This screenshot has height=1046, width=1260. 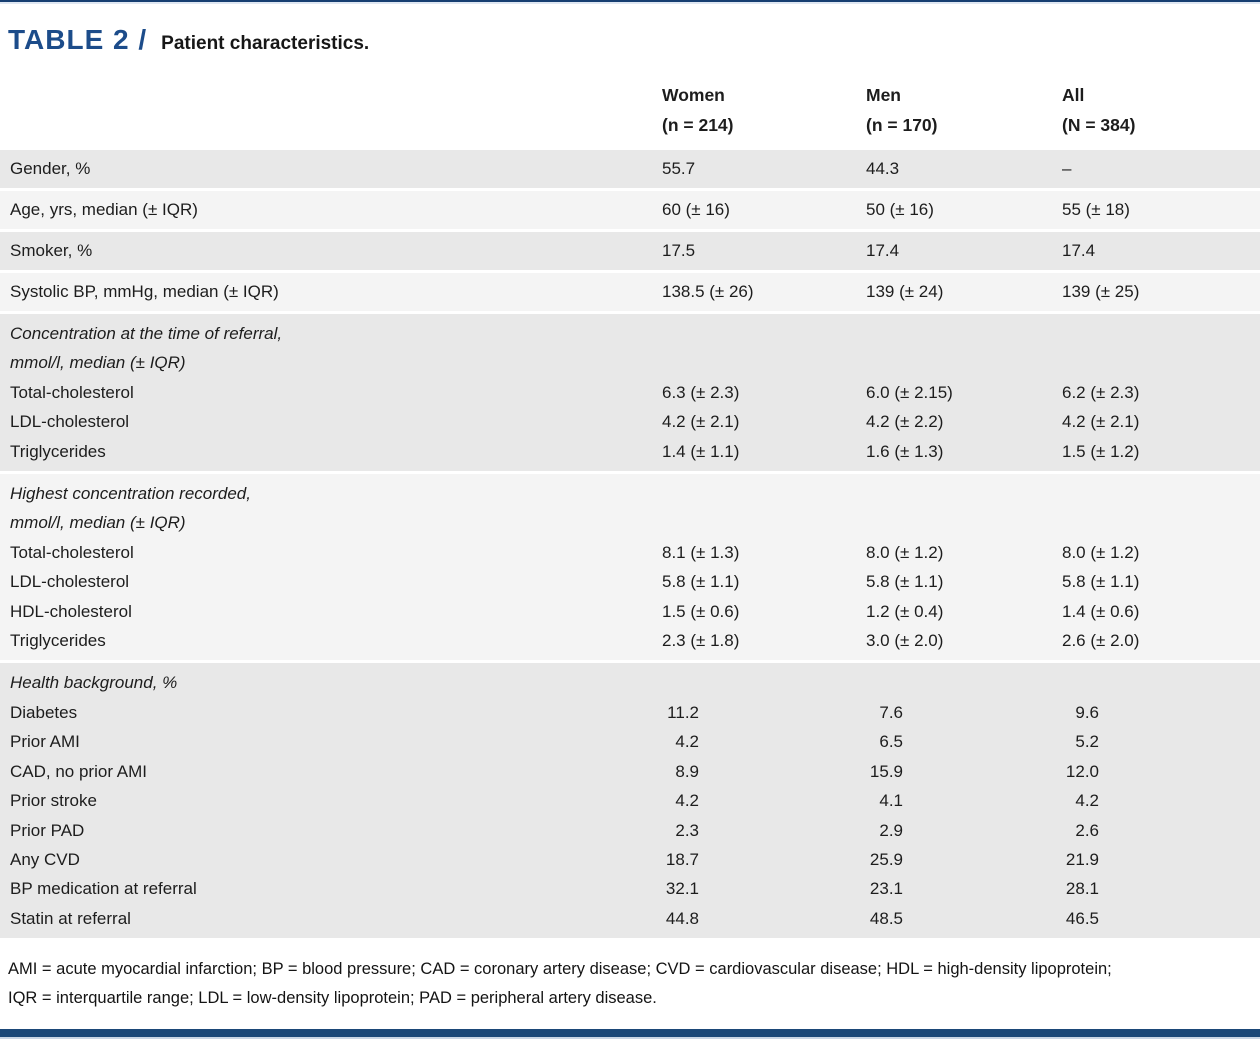 What do you see at coordinates (72, 552) in the screenshot?
I see `row-label: Total-cholesterol` at bounding box center [72, 552].